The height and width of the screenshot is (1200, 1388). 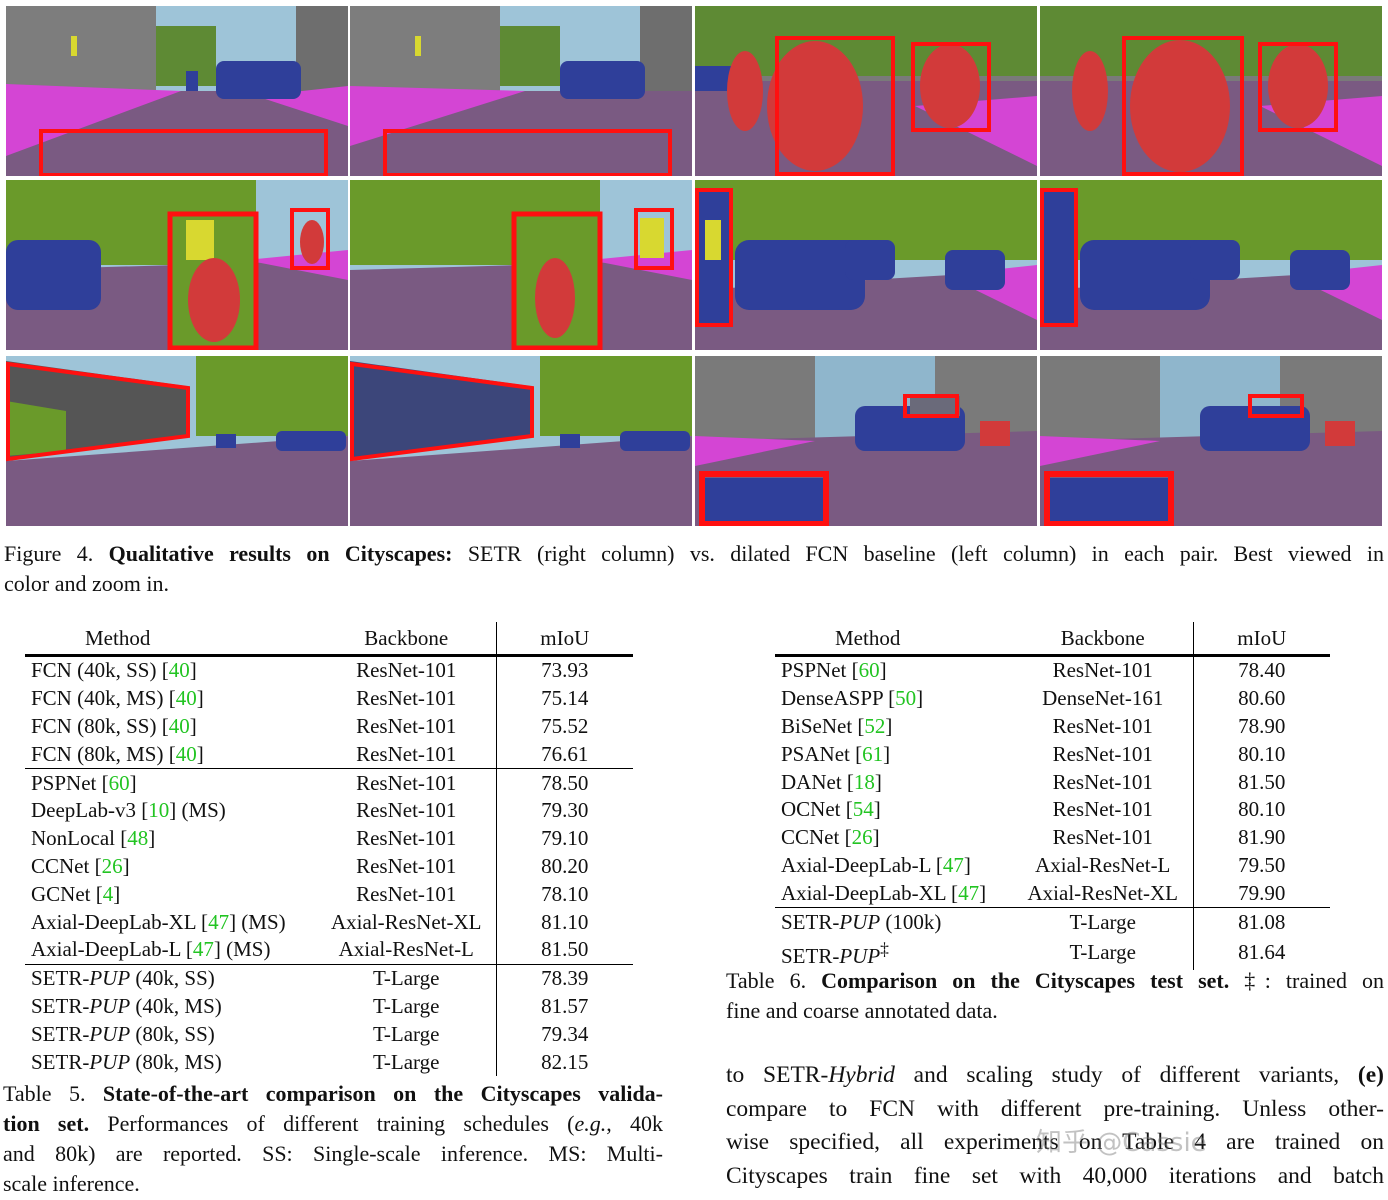 What do you see at coordinates (1261, 865) in the screenshot?
I see `miou-cell: 79.50` at bounding box center [1261, 865].